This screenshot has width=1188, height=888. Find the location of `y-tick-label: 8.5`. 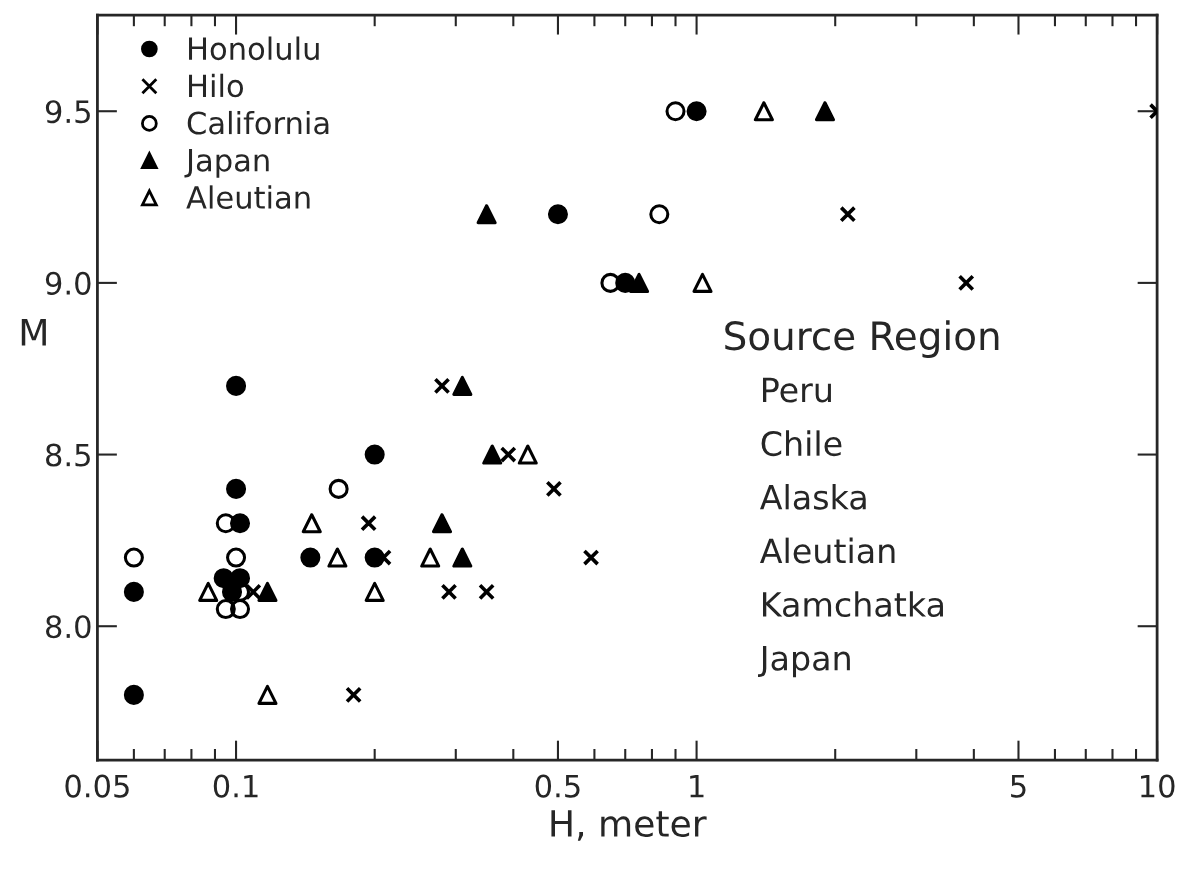

y-tick-label: 8.5 is located at coordinates (68, 455).